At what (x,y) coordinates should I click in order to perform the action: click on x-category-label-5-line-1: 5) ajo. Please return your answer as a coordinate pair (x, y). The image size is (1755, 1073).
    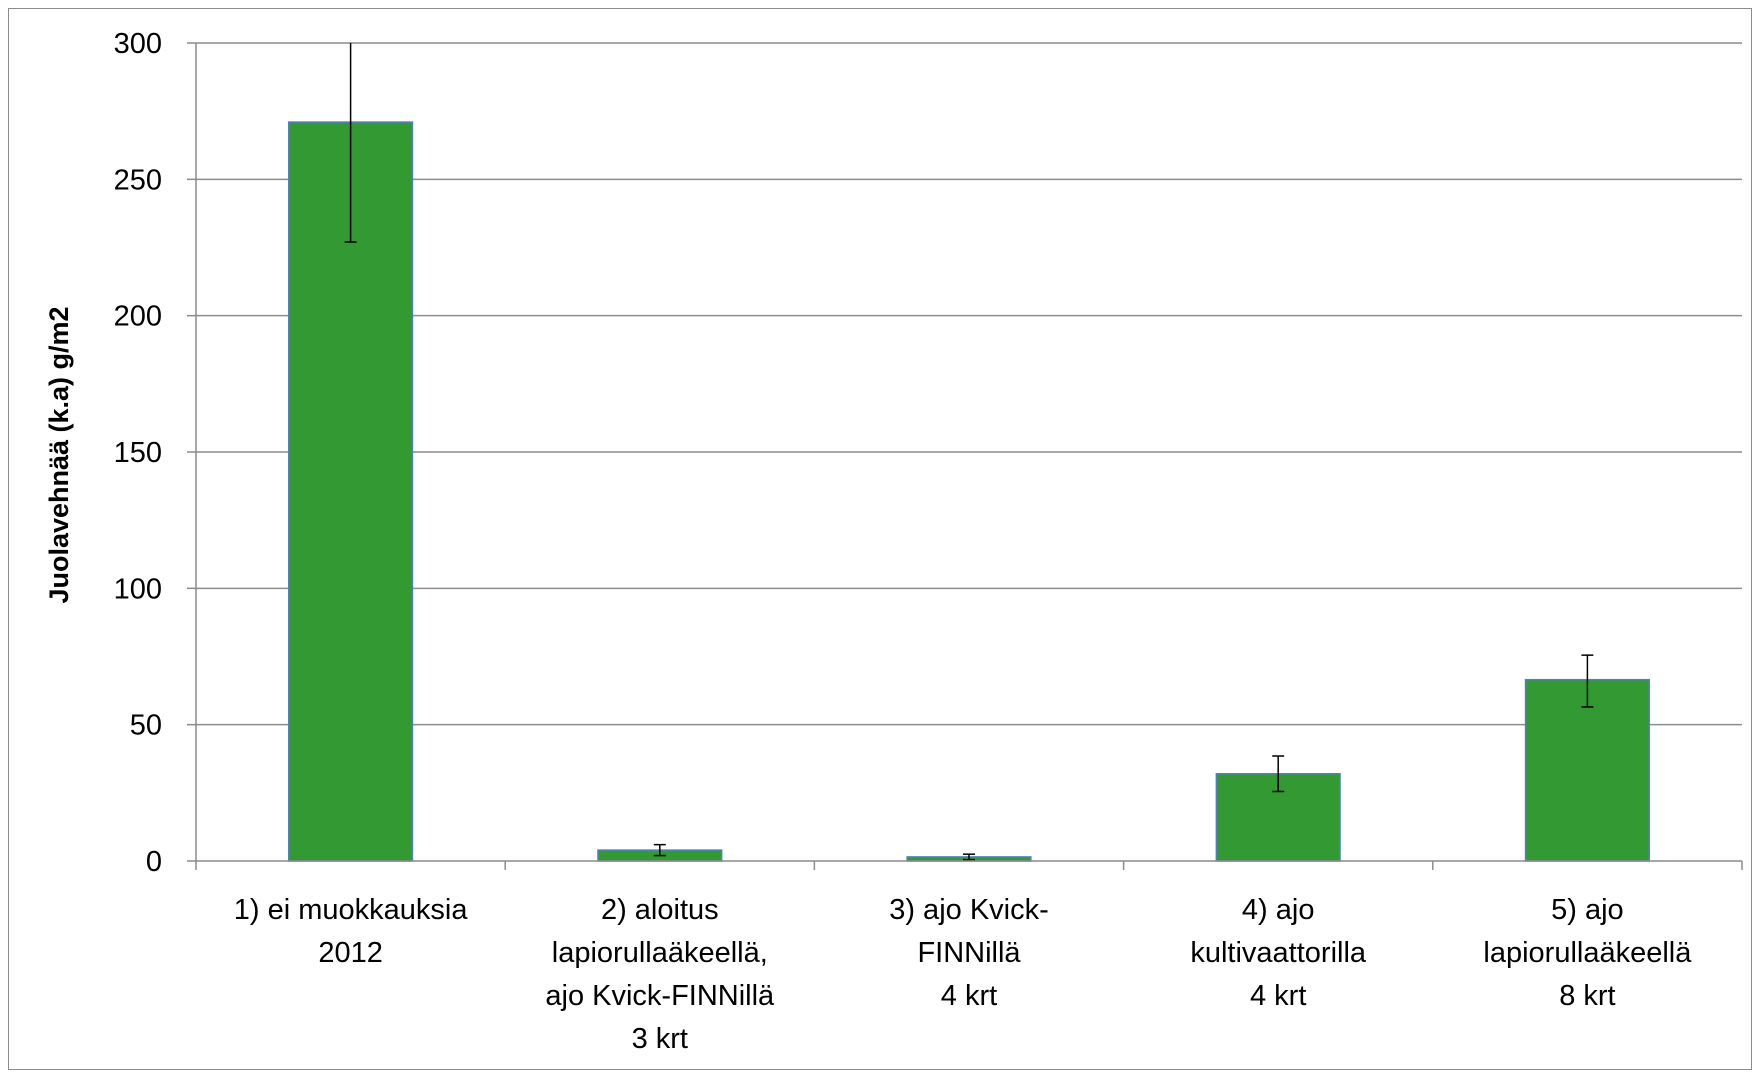
    Looking at the image, I should click on (1587, 910).